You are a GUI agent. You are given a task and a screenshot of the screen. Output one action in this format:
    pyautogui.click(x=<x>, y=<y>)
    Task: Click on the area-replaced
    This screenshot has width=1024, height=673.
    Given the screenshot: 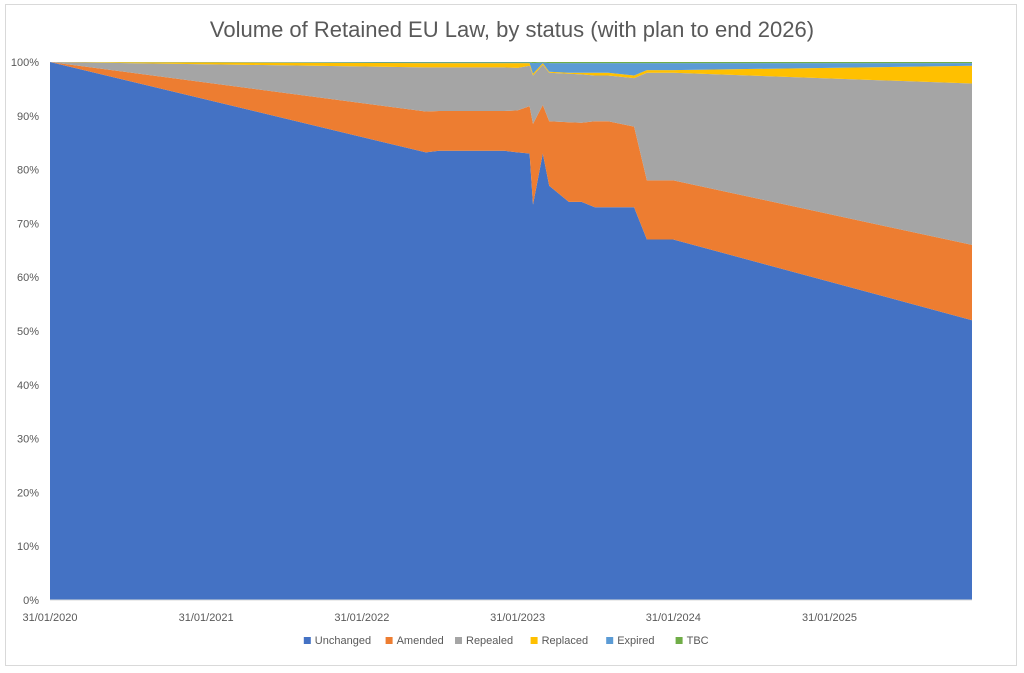 What is the action you would take?
    pyautogui.click(x=511, y=73)
    